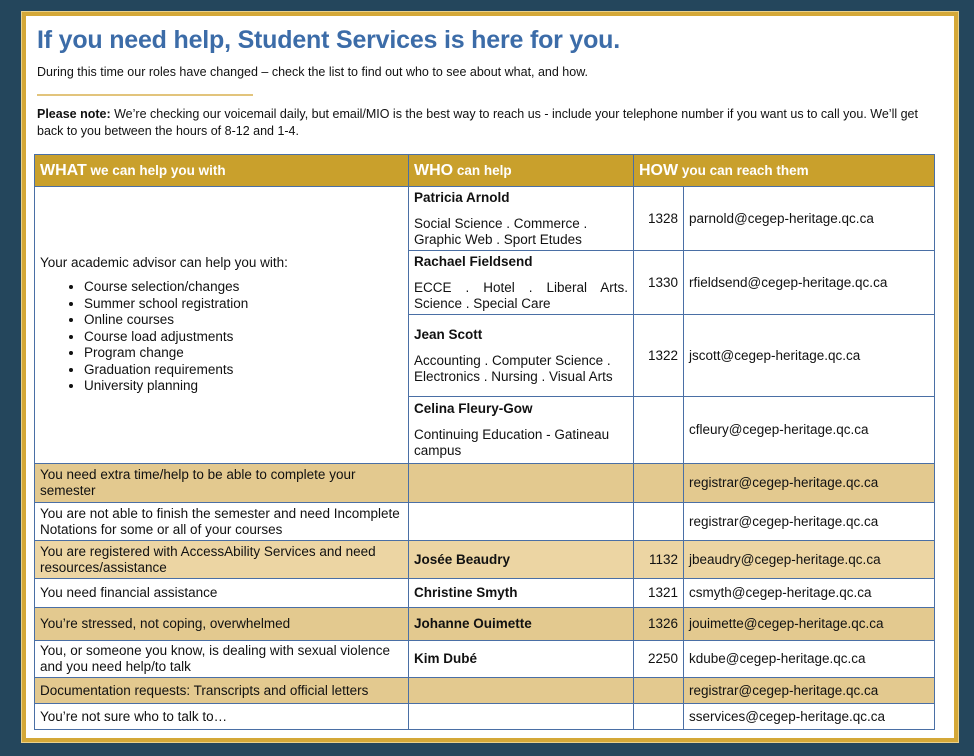  I want to click on who-cell: Josée Beaudry, so click(521, 559).